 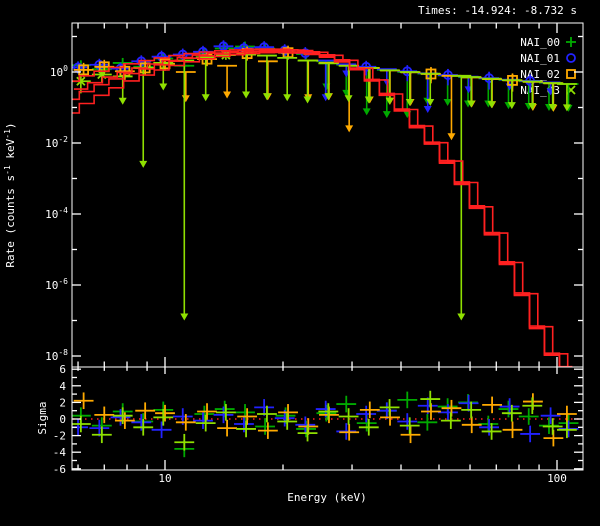 What do you see at coordinates (62, 402) in the screenshot?
I see `sigma-tick-label: 2` at bounding box center [62, 402].